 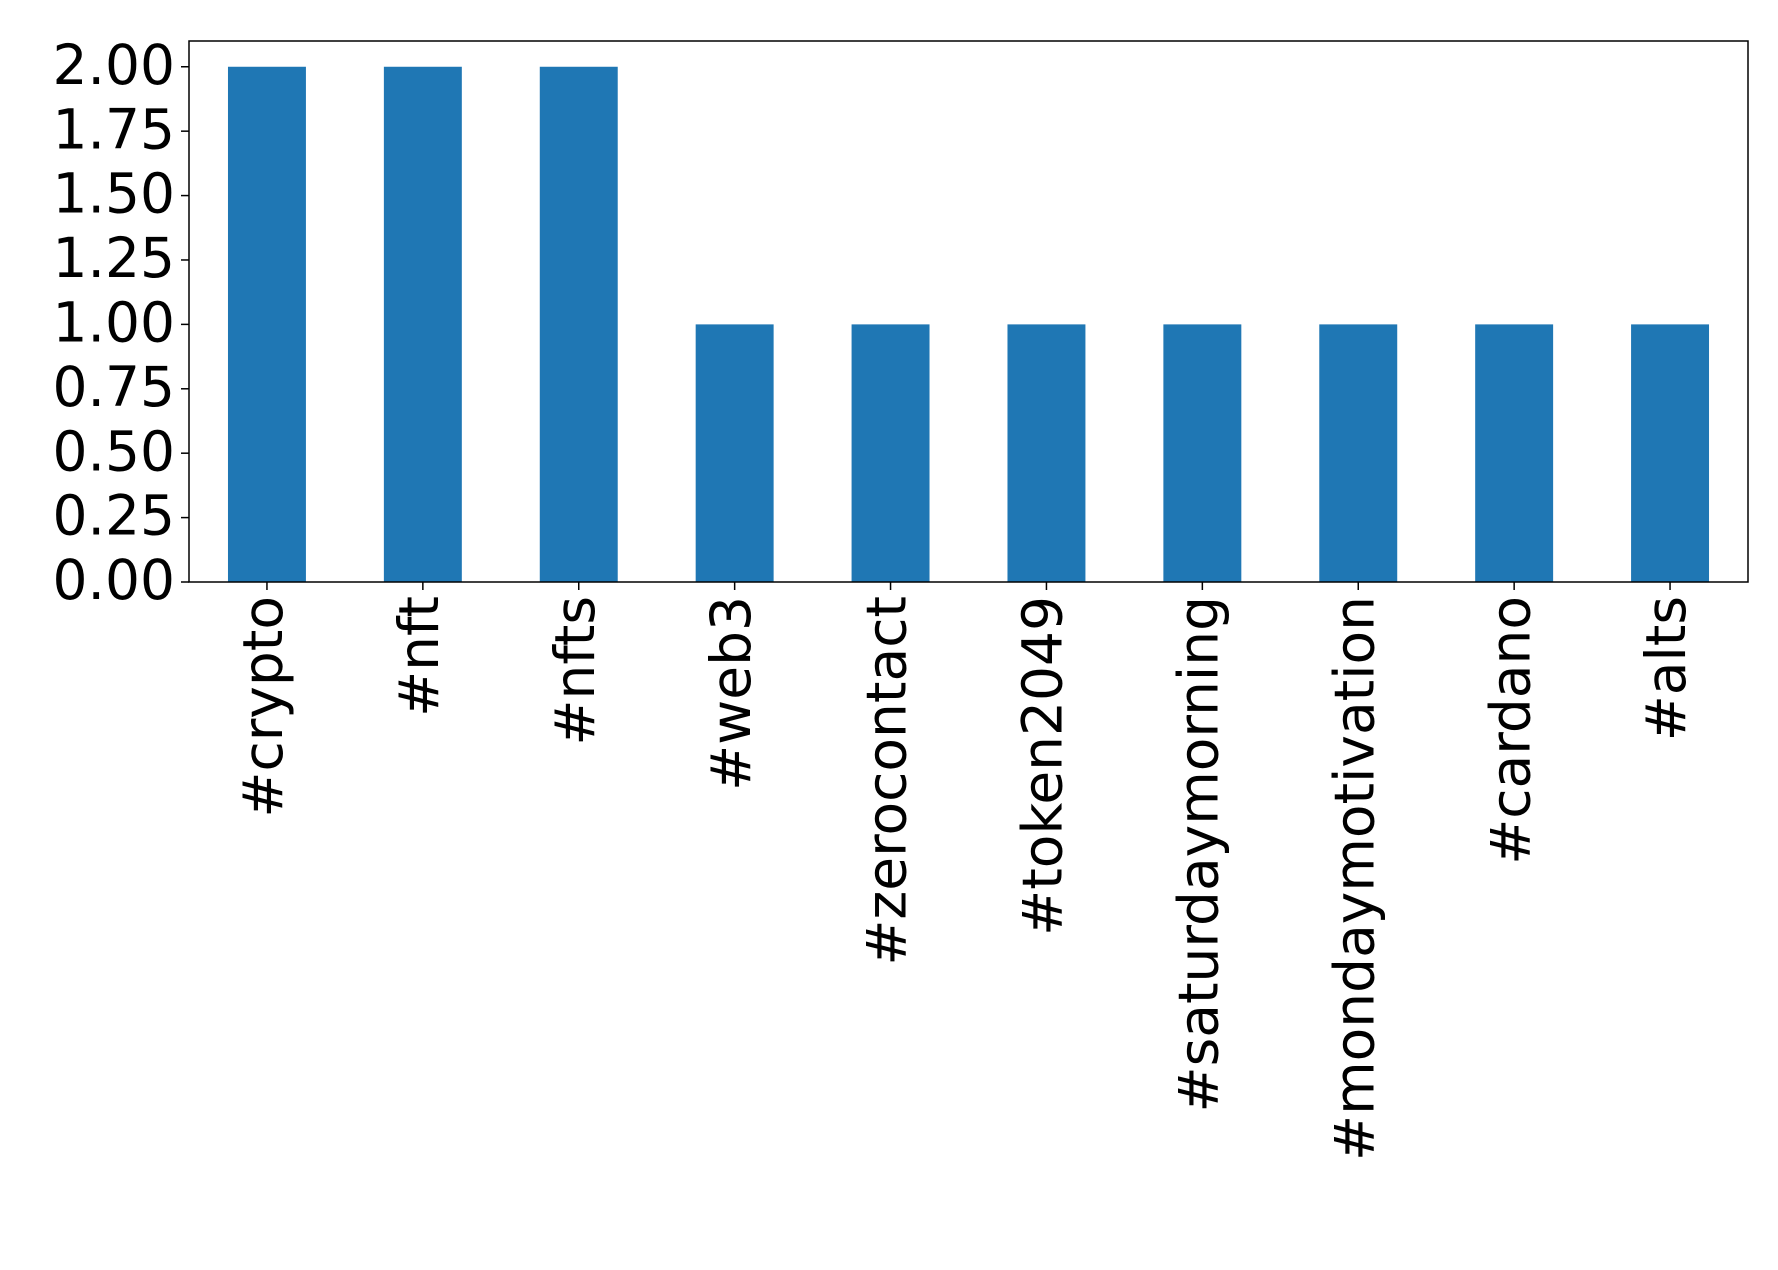 I want to click on y-tick-label: 1.50, so click(x=114, y=194).